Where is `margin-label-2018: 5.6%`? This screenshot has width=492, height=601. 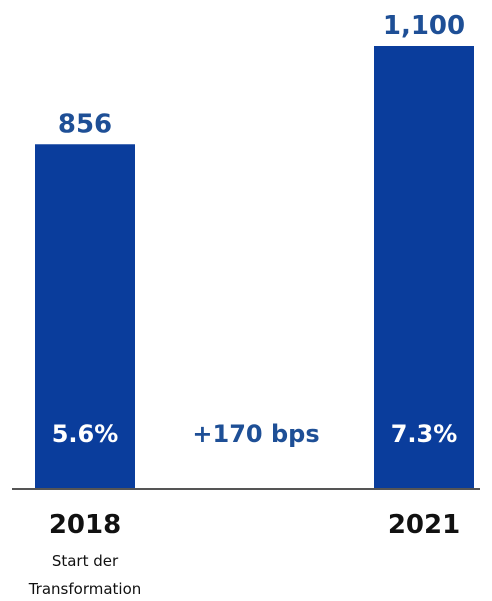 margin-label-2018: 5.6% is located at coordinates (85, 434).